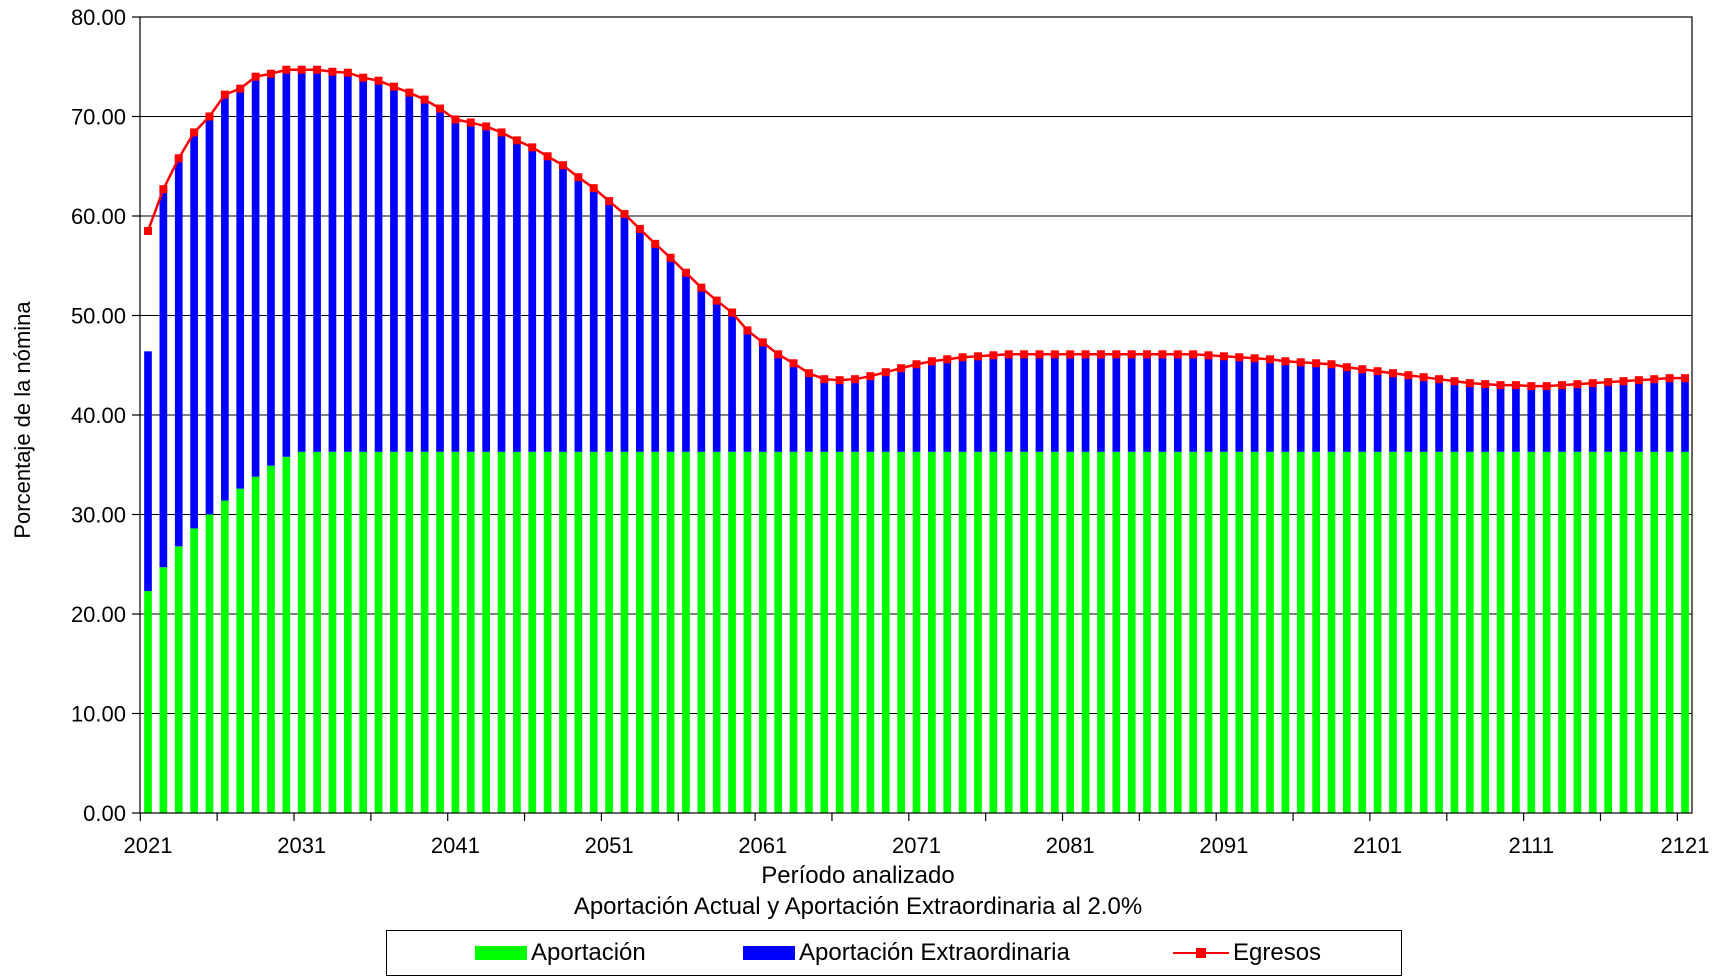  Describe the element at coordinates (98, 216) in the screenshot. I see `y-tick-label: 60.00` at that location.